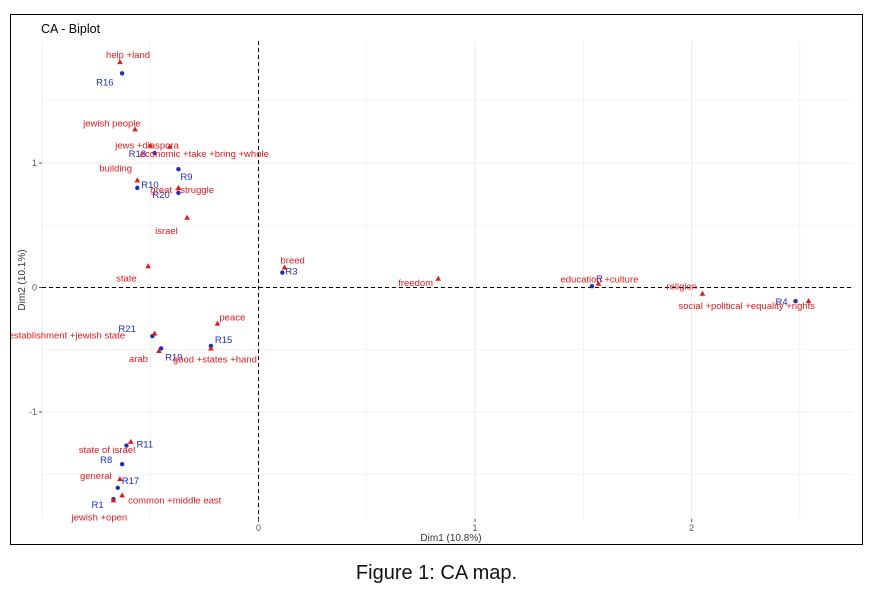 The width and height of the screenshot is (873, 591). Describe the element at coordinates (98, 517) in the screenshot. I see `column-point-label: jewish +open` at that location.